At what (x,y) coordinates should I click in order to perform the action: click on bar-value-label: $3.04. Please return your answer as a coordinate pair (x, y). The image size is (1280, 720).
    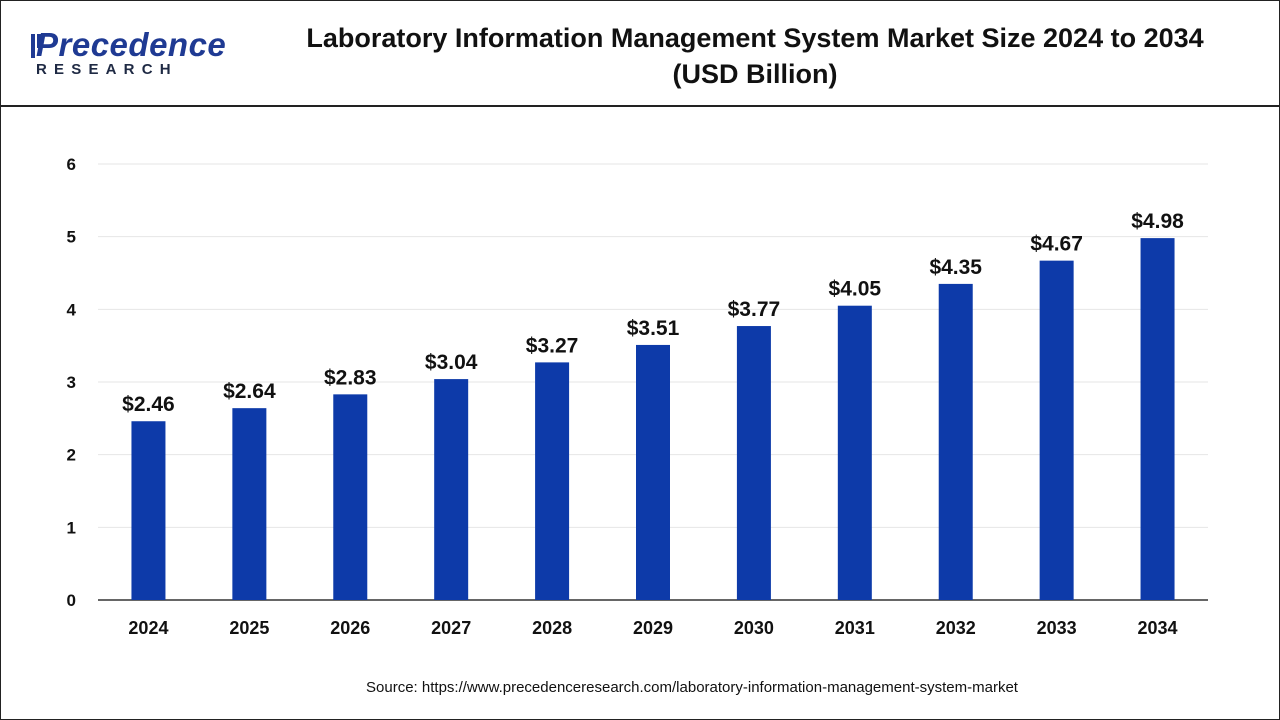
    Looking at the image, I should click on (451, 362).